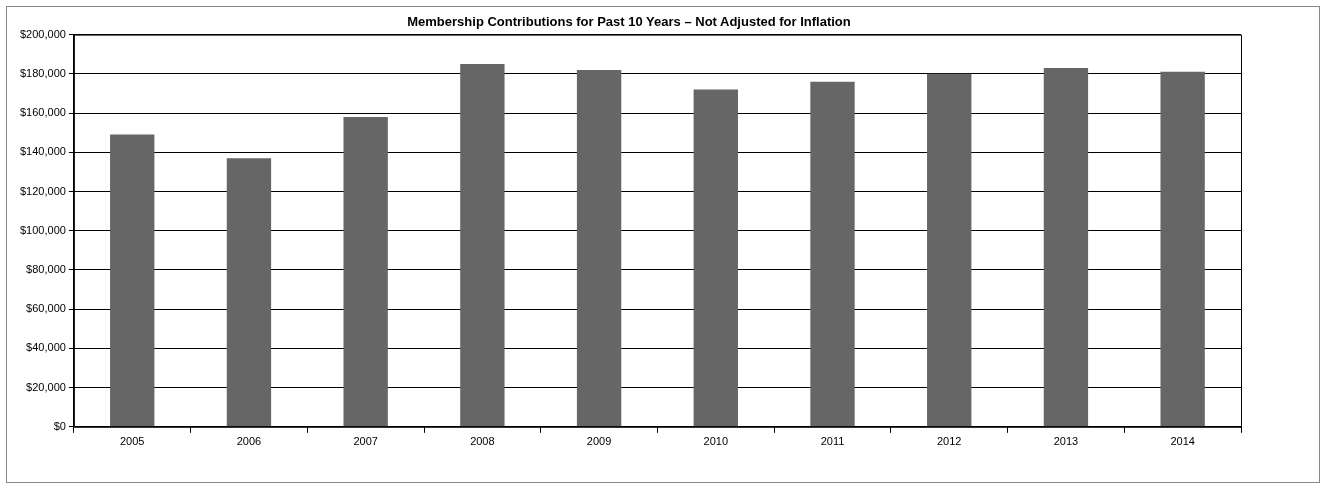  What do you see at coordinates (949, 441) in the screenshot?
I see `x-tick-label: 2012` at bounding box center [949, 441].